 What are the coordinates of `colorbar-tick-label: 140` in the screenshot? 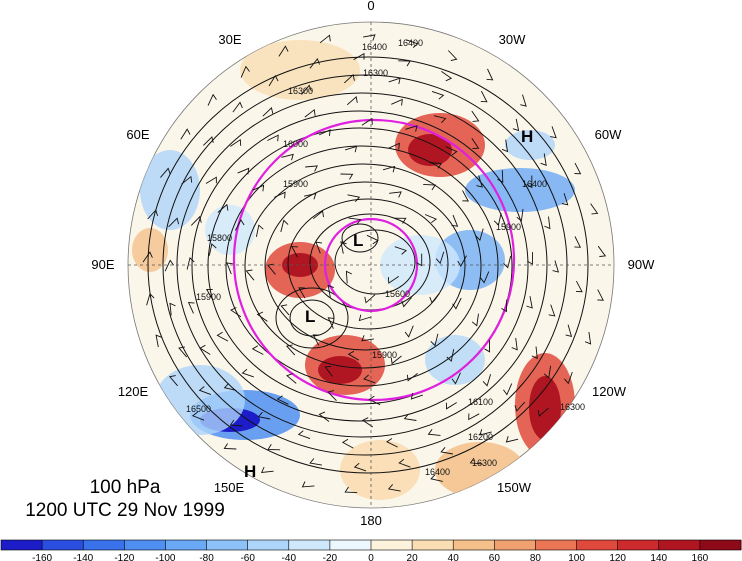 It's located at (658, 557).